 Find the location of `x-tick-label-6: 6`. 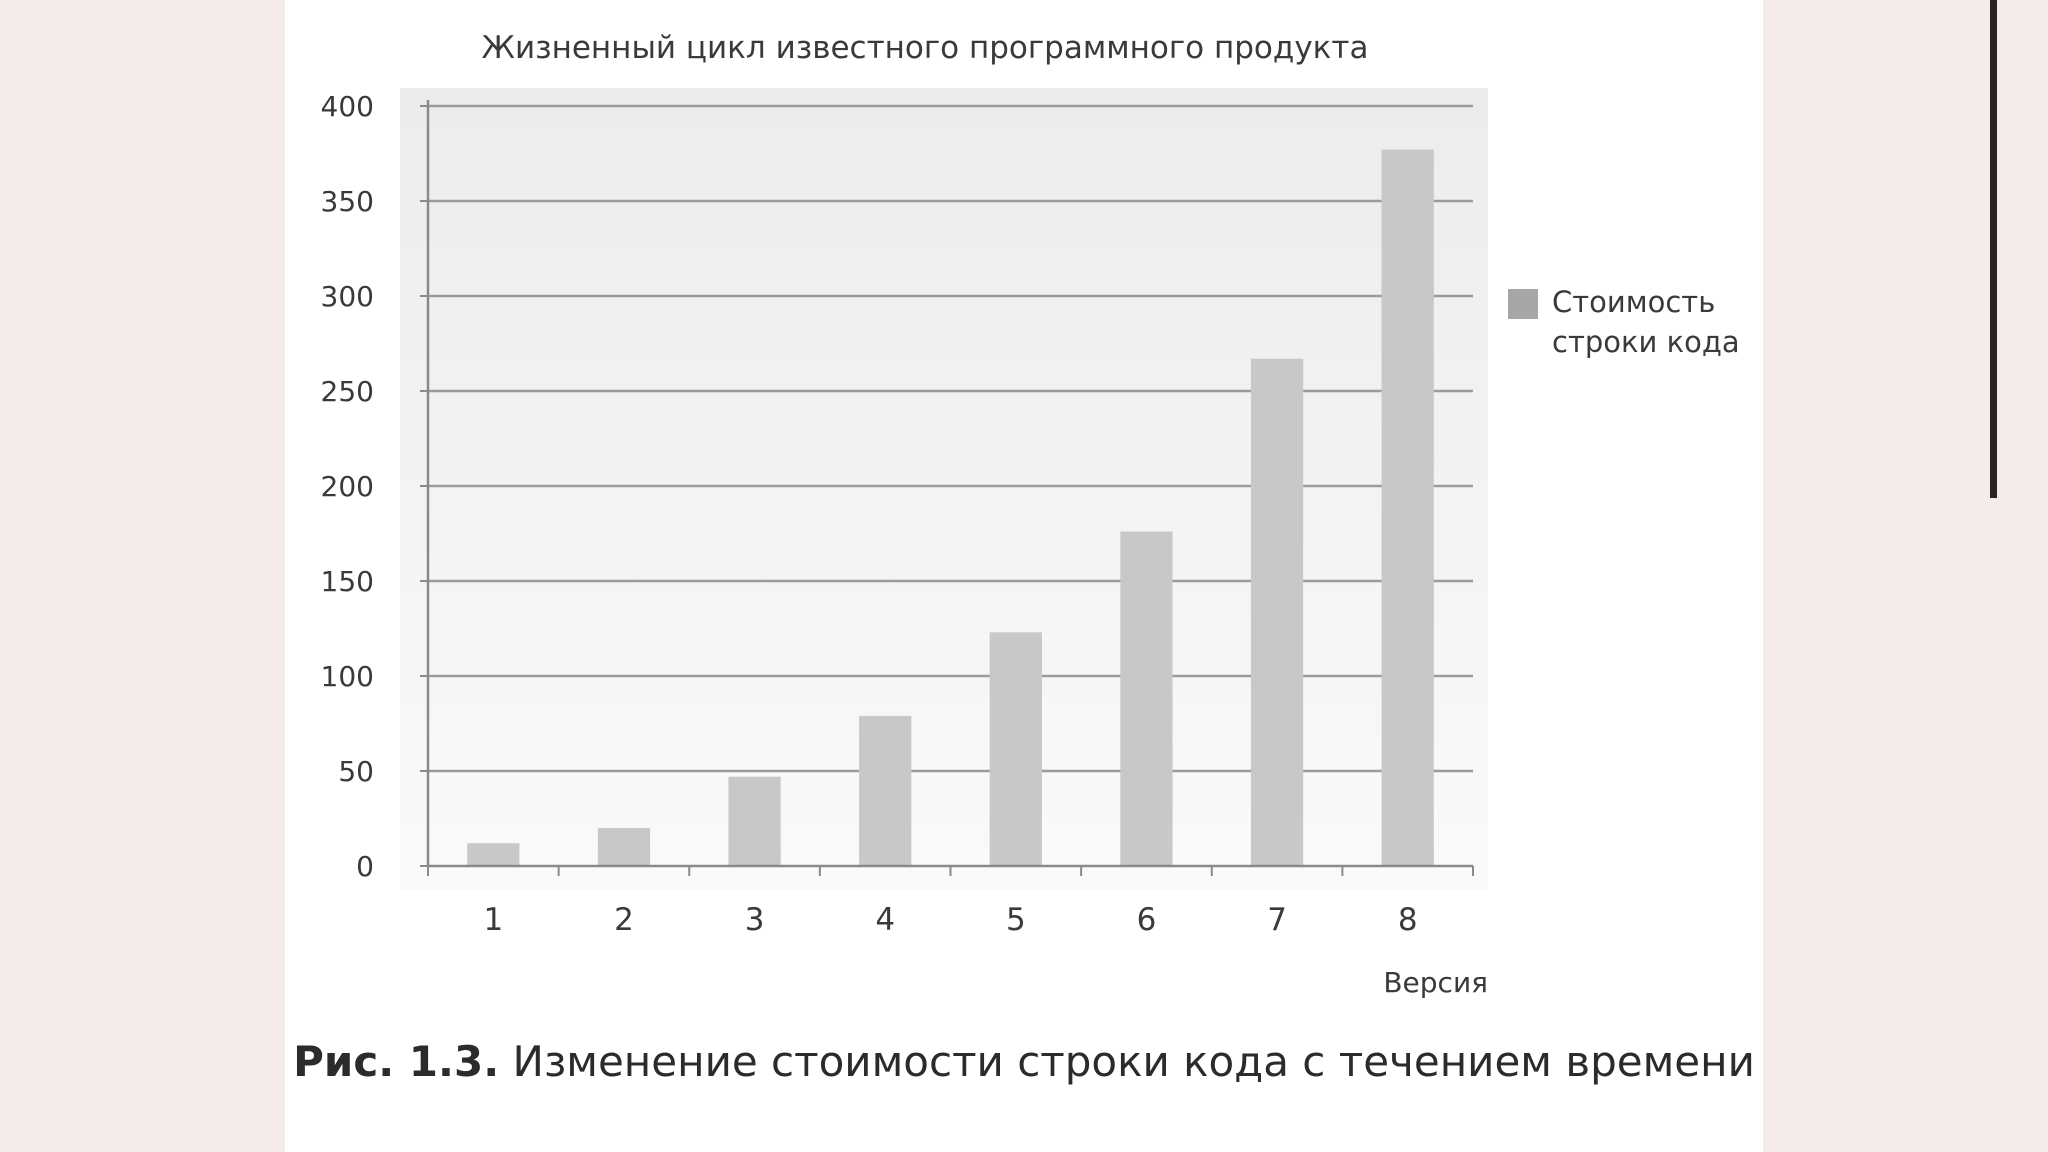

x-tick-label-6: 6 is located at coordinates (1147, 920).